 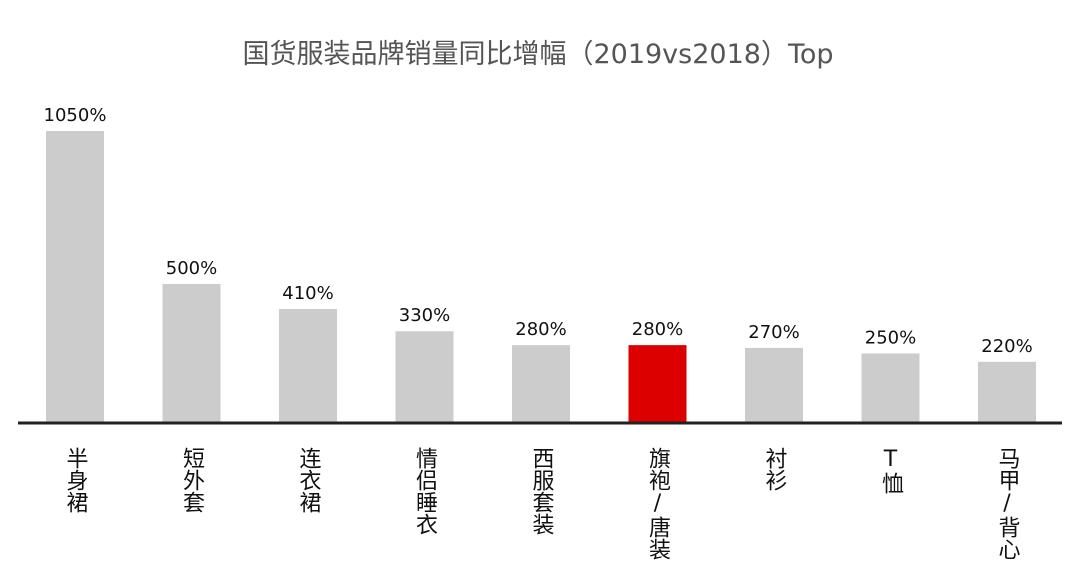 What do you see at coordinates (192, 480) in the screenshot?
I see `category-label: 短外套` at bounding box center [192, 480].